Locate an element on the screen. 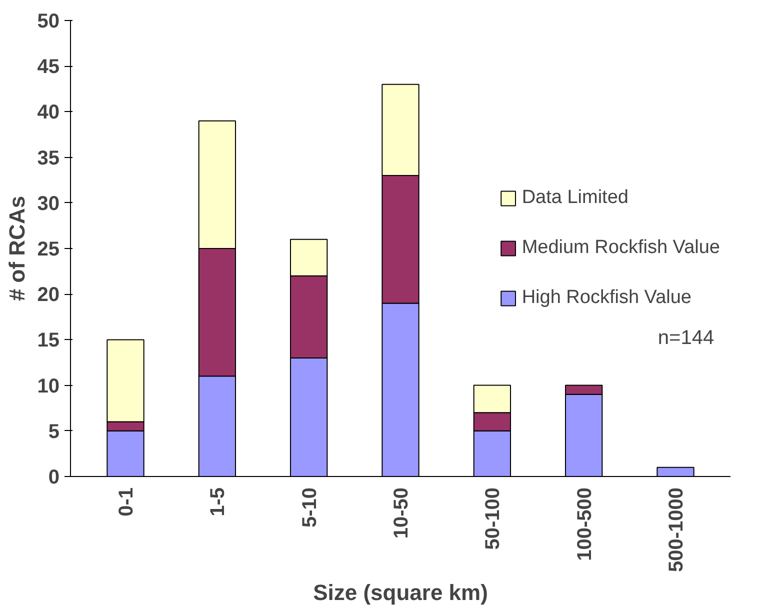 This screenshot has height=613, width=765. x-tick-label: 500-1000 is located at coordinates (677, 529).